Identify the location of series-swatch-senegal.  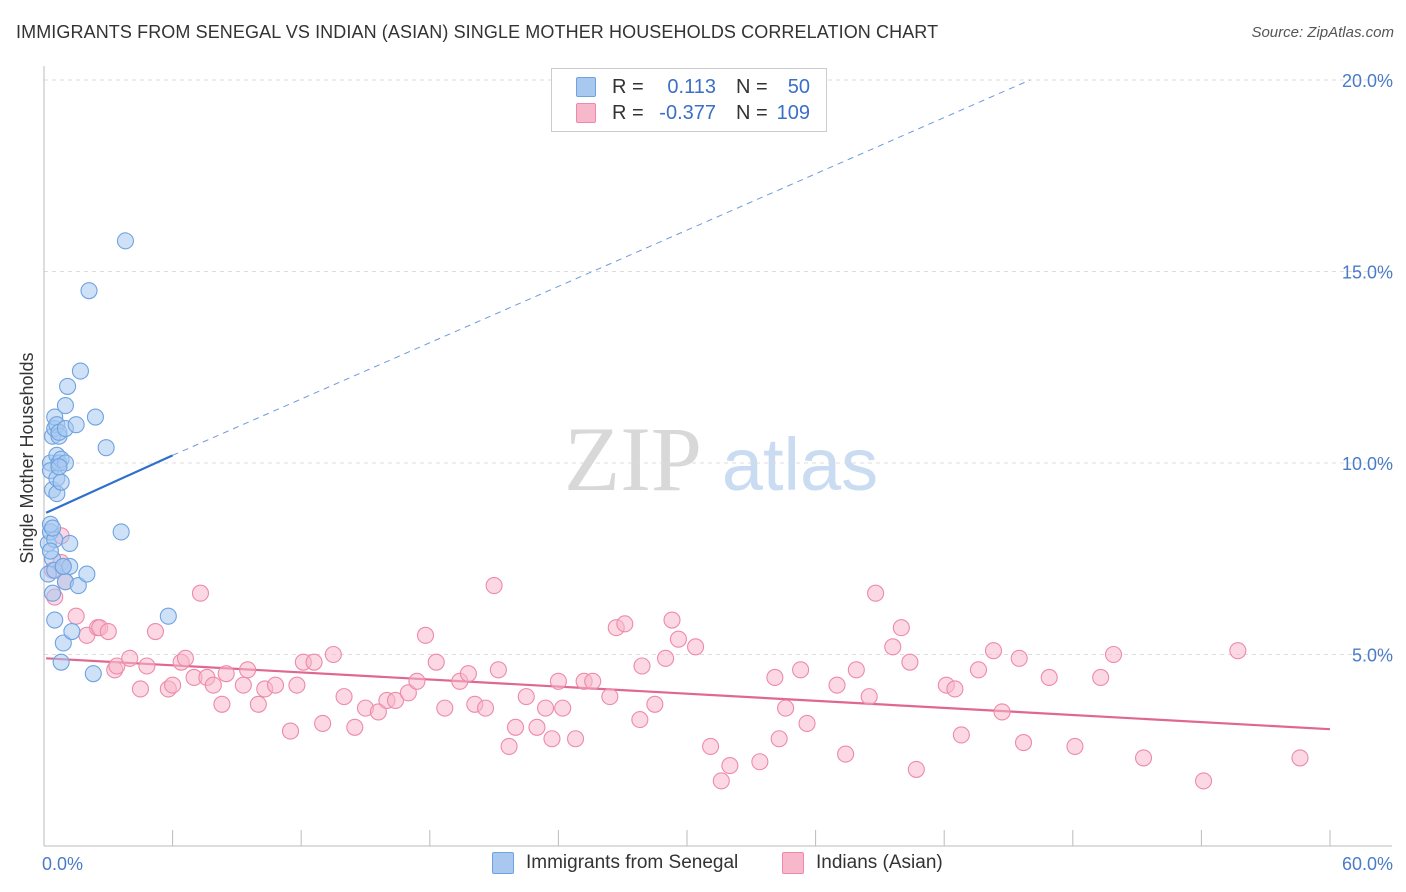
(503, 863).